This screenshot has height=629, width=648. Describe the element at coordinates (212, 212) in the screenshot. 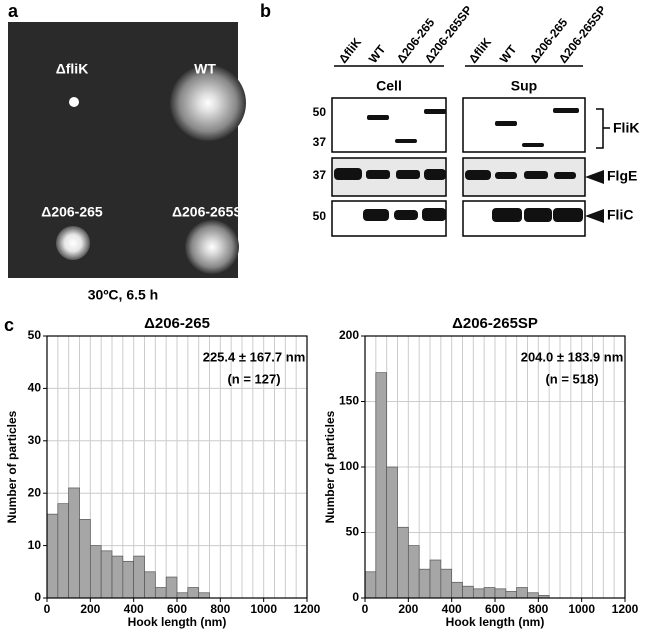

I see `strain-label: Δ206-265SP` at that location.